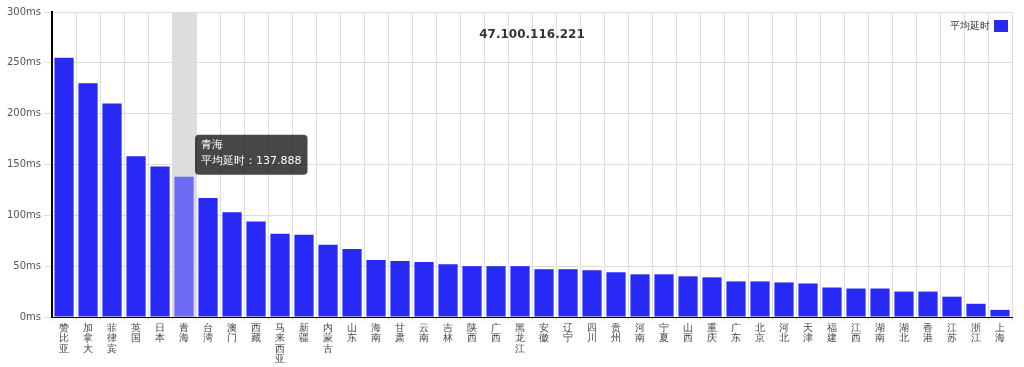  What do you see at coordinates (27, 265) in the screenshot?
I see `y-tick-label: 50ms` at bounding box center [27, 265].